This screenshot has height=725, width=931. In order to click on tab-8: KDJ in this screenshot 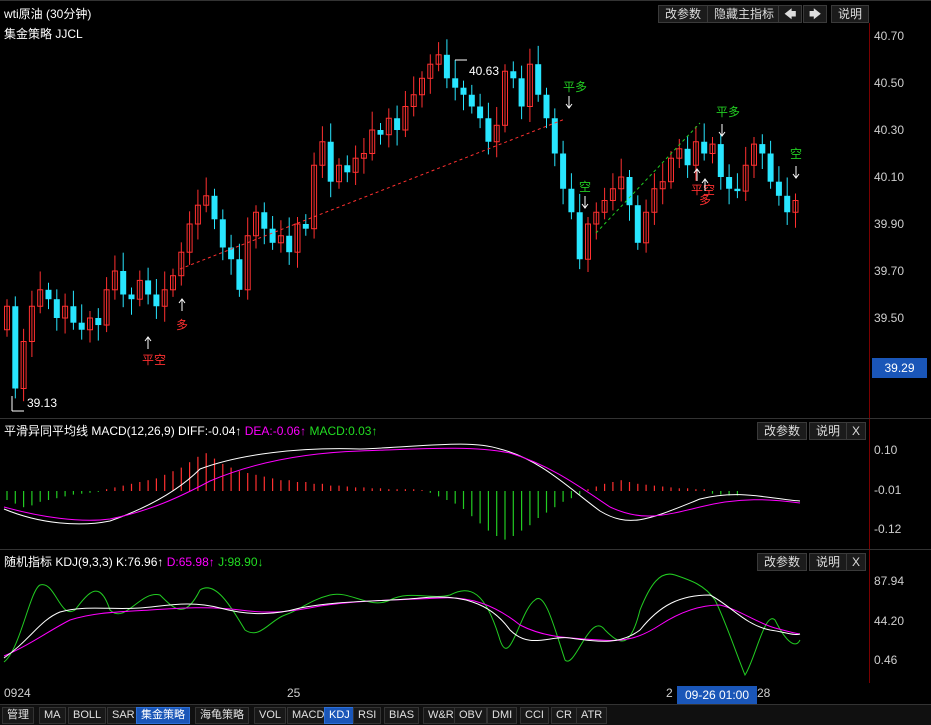, I will do `click(339, 715)`.